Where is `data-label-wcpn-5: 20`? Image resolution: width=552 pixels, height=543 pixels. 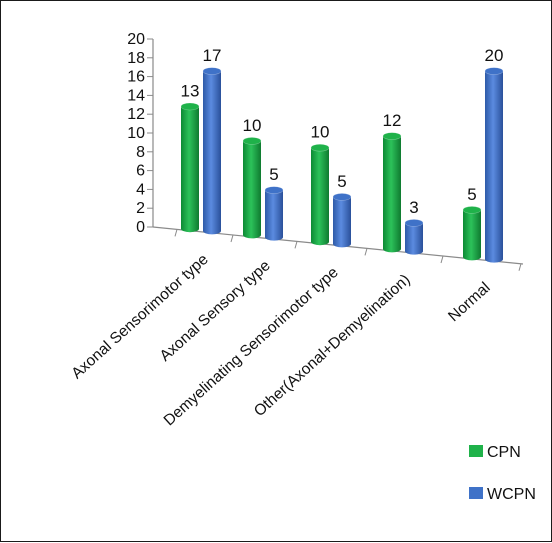
data-label-wcpn-5: 20 is located at coordinates (494, 55).